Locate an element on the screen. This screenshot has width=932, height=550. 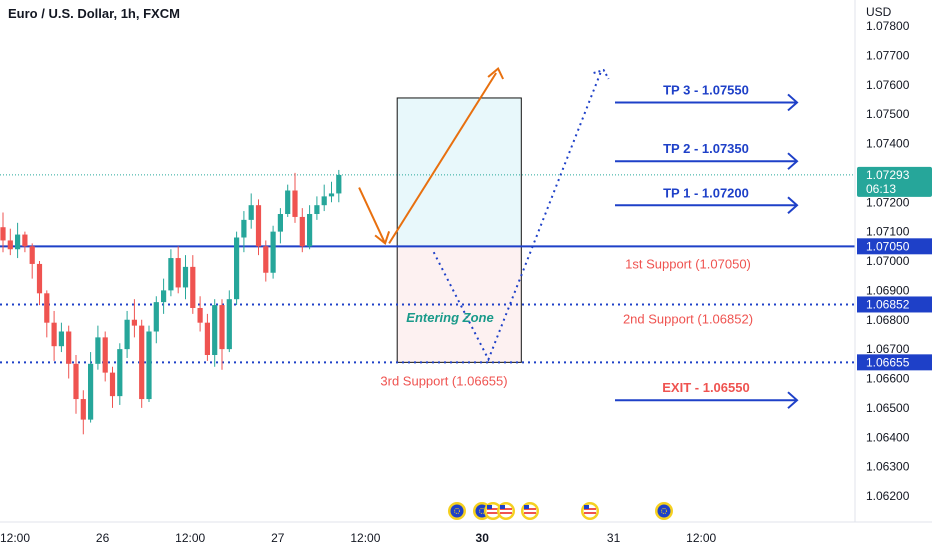
support-label-2: 2nd Support (1.06852) is located at coordinates (688, 318).